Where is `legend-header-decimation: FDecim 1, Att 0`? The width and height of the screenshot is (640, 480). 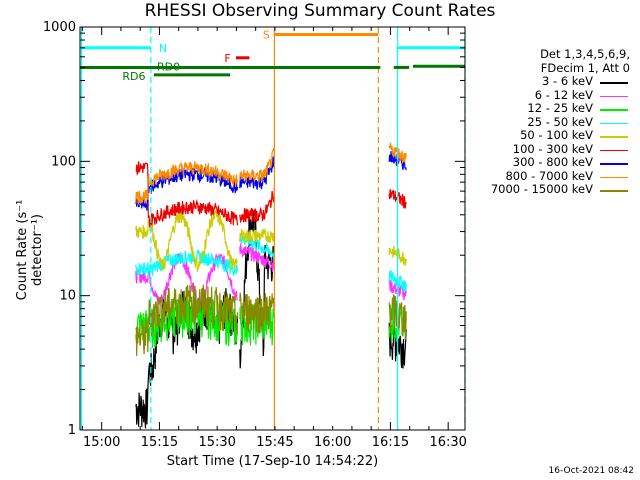
legend-header-decimation: FDecim 1, Att 0 is located at coordinates (585, 68).